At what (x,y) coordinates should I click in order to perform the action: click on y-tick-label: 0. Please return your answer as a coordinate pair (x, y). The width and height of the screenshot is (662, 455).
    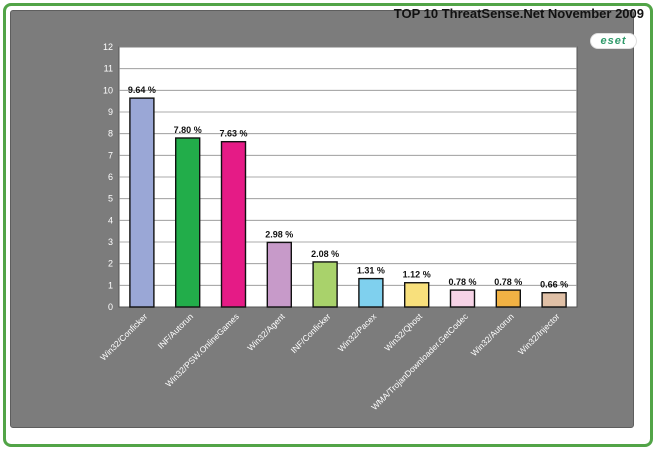
    Looking at the image, I should click on (110, 307).